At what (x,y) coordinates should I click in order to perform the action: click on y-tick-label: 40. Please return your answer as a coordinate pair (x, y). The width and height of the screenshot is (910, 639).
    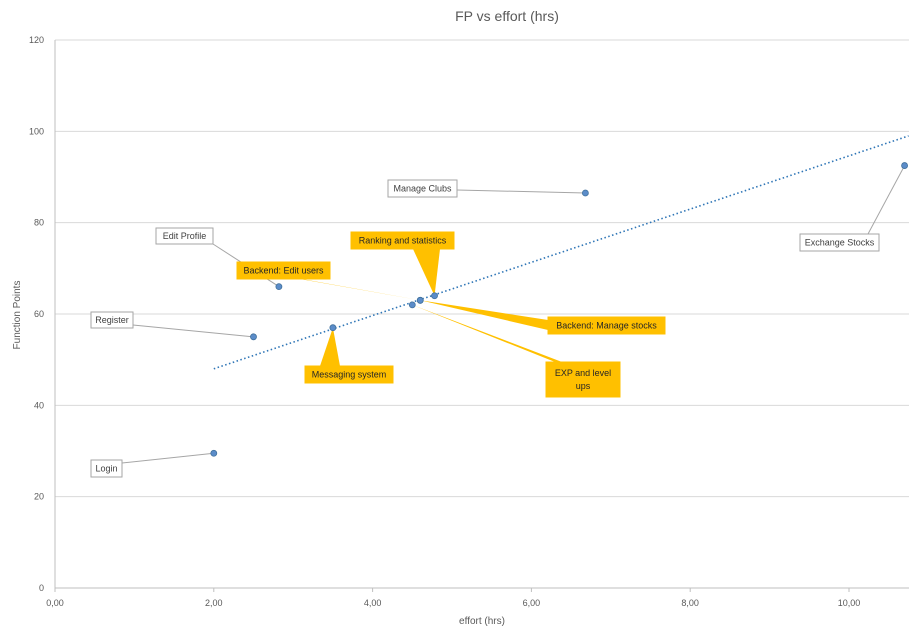
    Looking at the image, I should click on (39, 405).